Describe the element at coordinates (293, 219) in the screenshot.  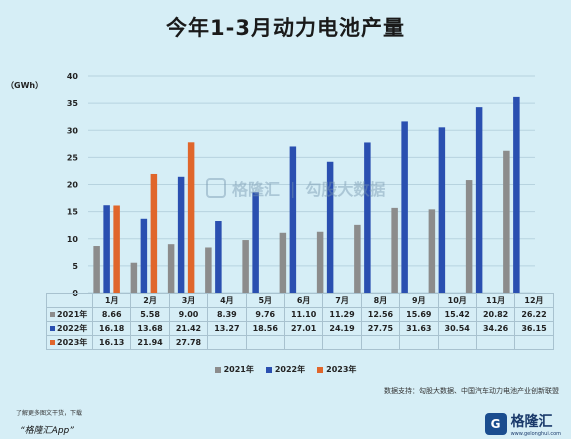
I see `bar-2022年-6月` at that location.